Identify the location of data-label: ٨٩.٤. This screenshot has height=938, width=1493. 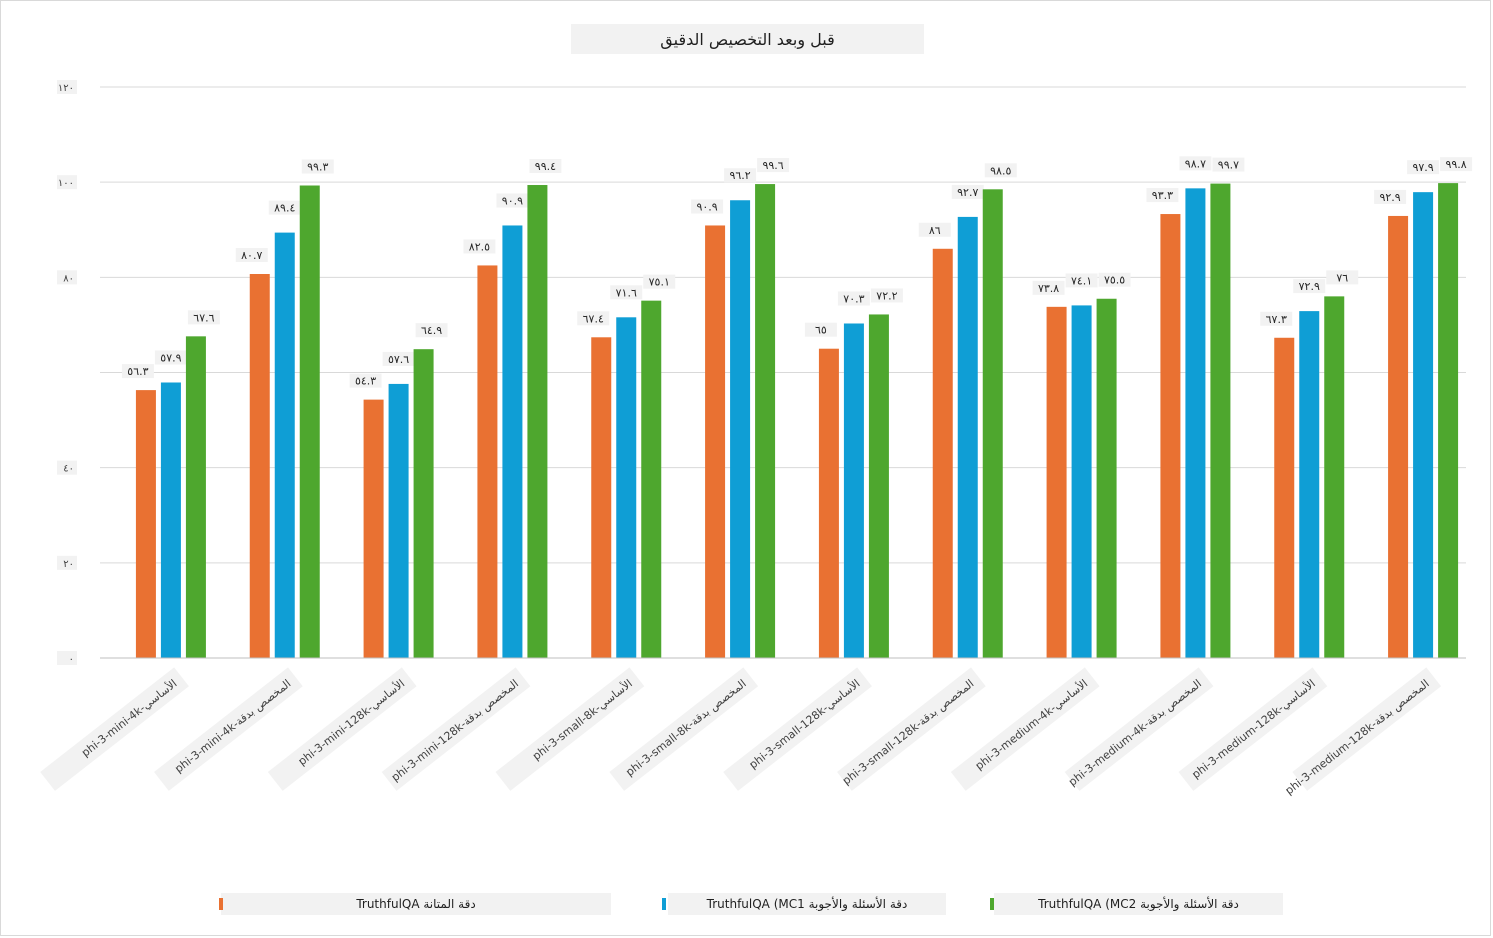
(284, 208).